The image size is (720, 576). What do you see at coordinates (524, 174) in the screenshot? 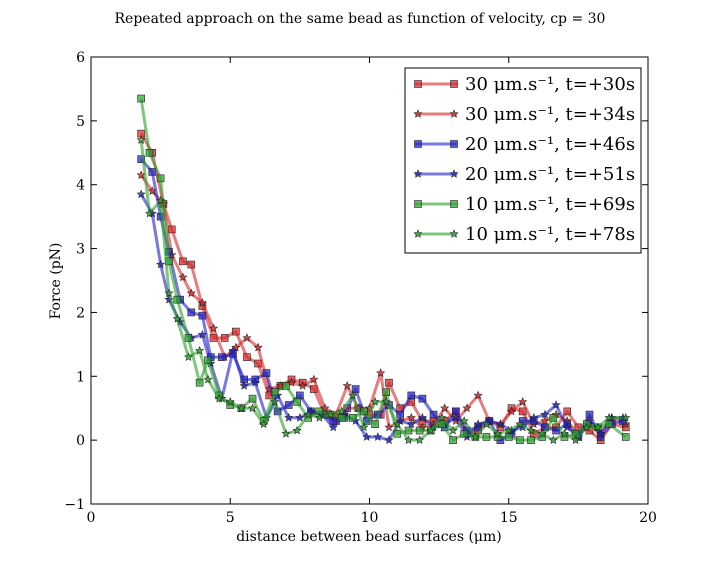
I see `legend-entry: 20 μm.s⁻¹, t=+51s` at bounding box center [524, 174].